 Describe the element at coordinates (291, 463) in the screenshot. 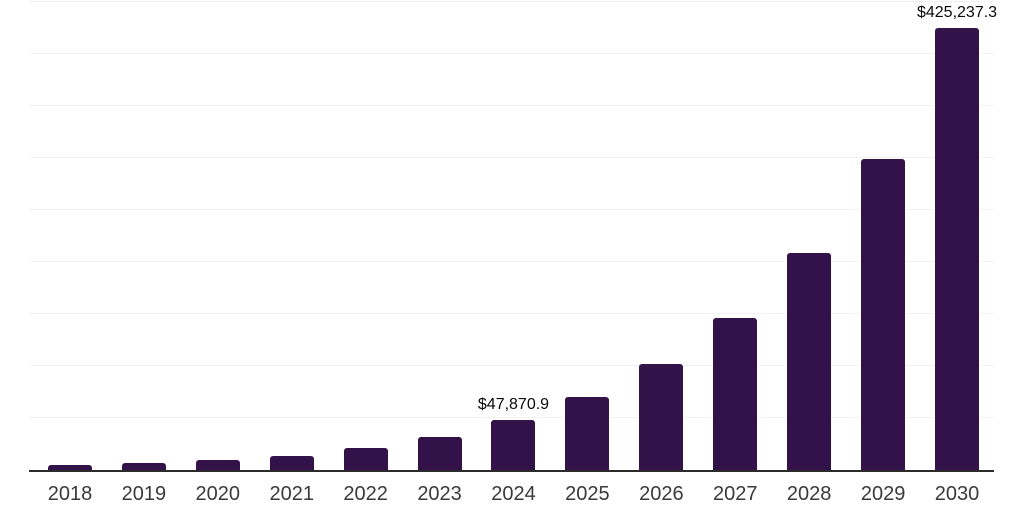

I see `bar-2021` at that location.